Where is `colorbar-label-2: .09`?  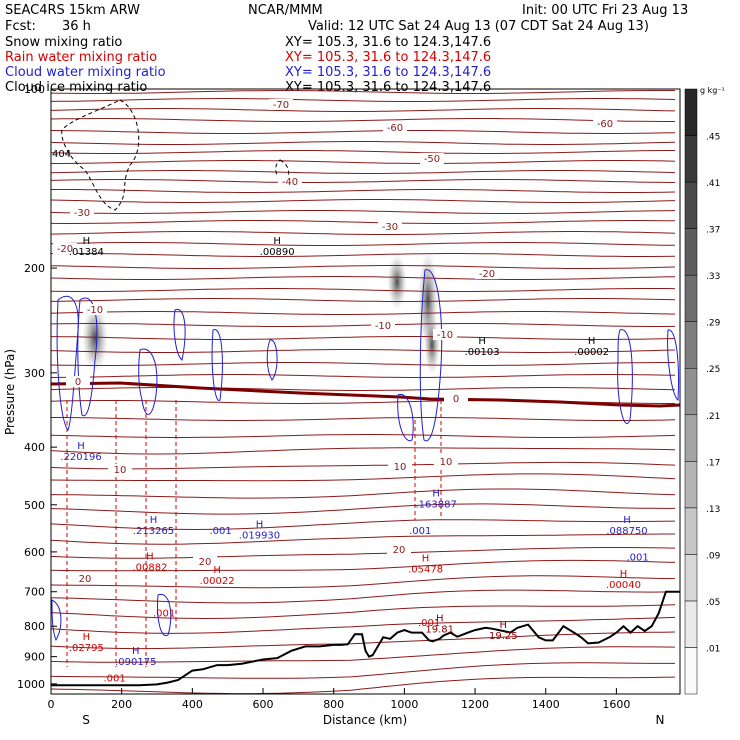
colorbar-label-2: .09 is located at coordinates (713, 556).